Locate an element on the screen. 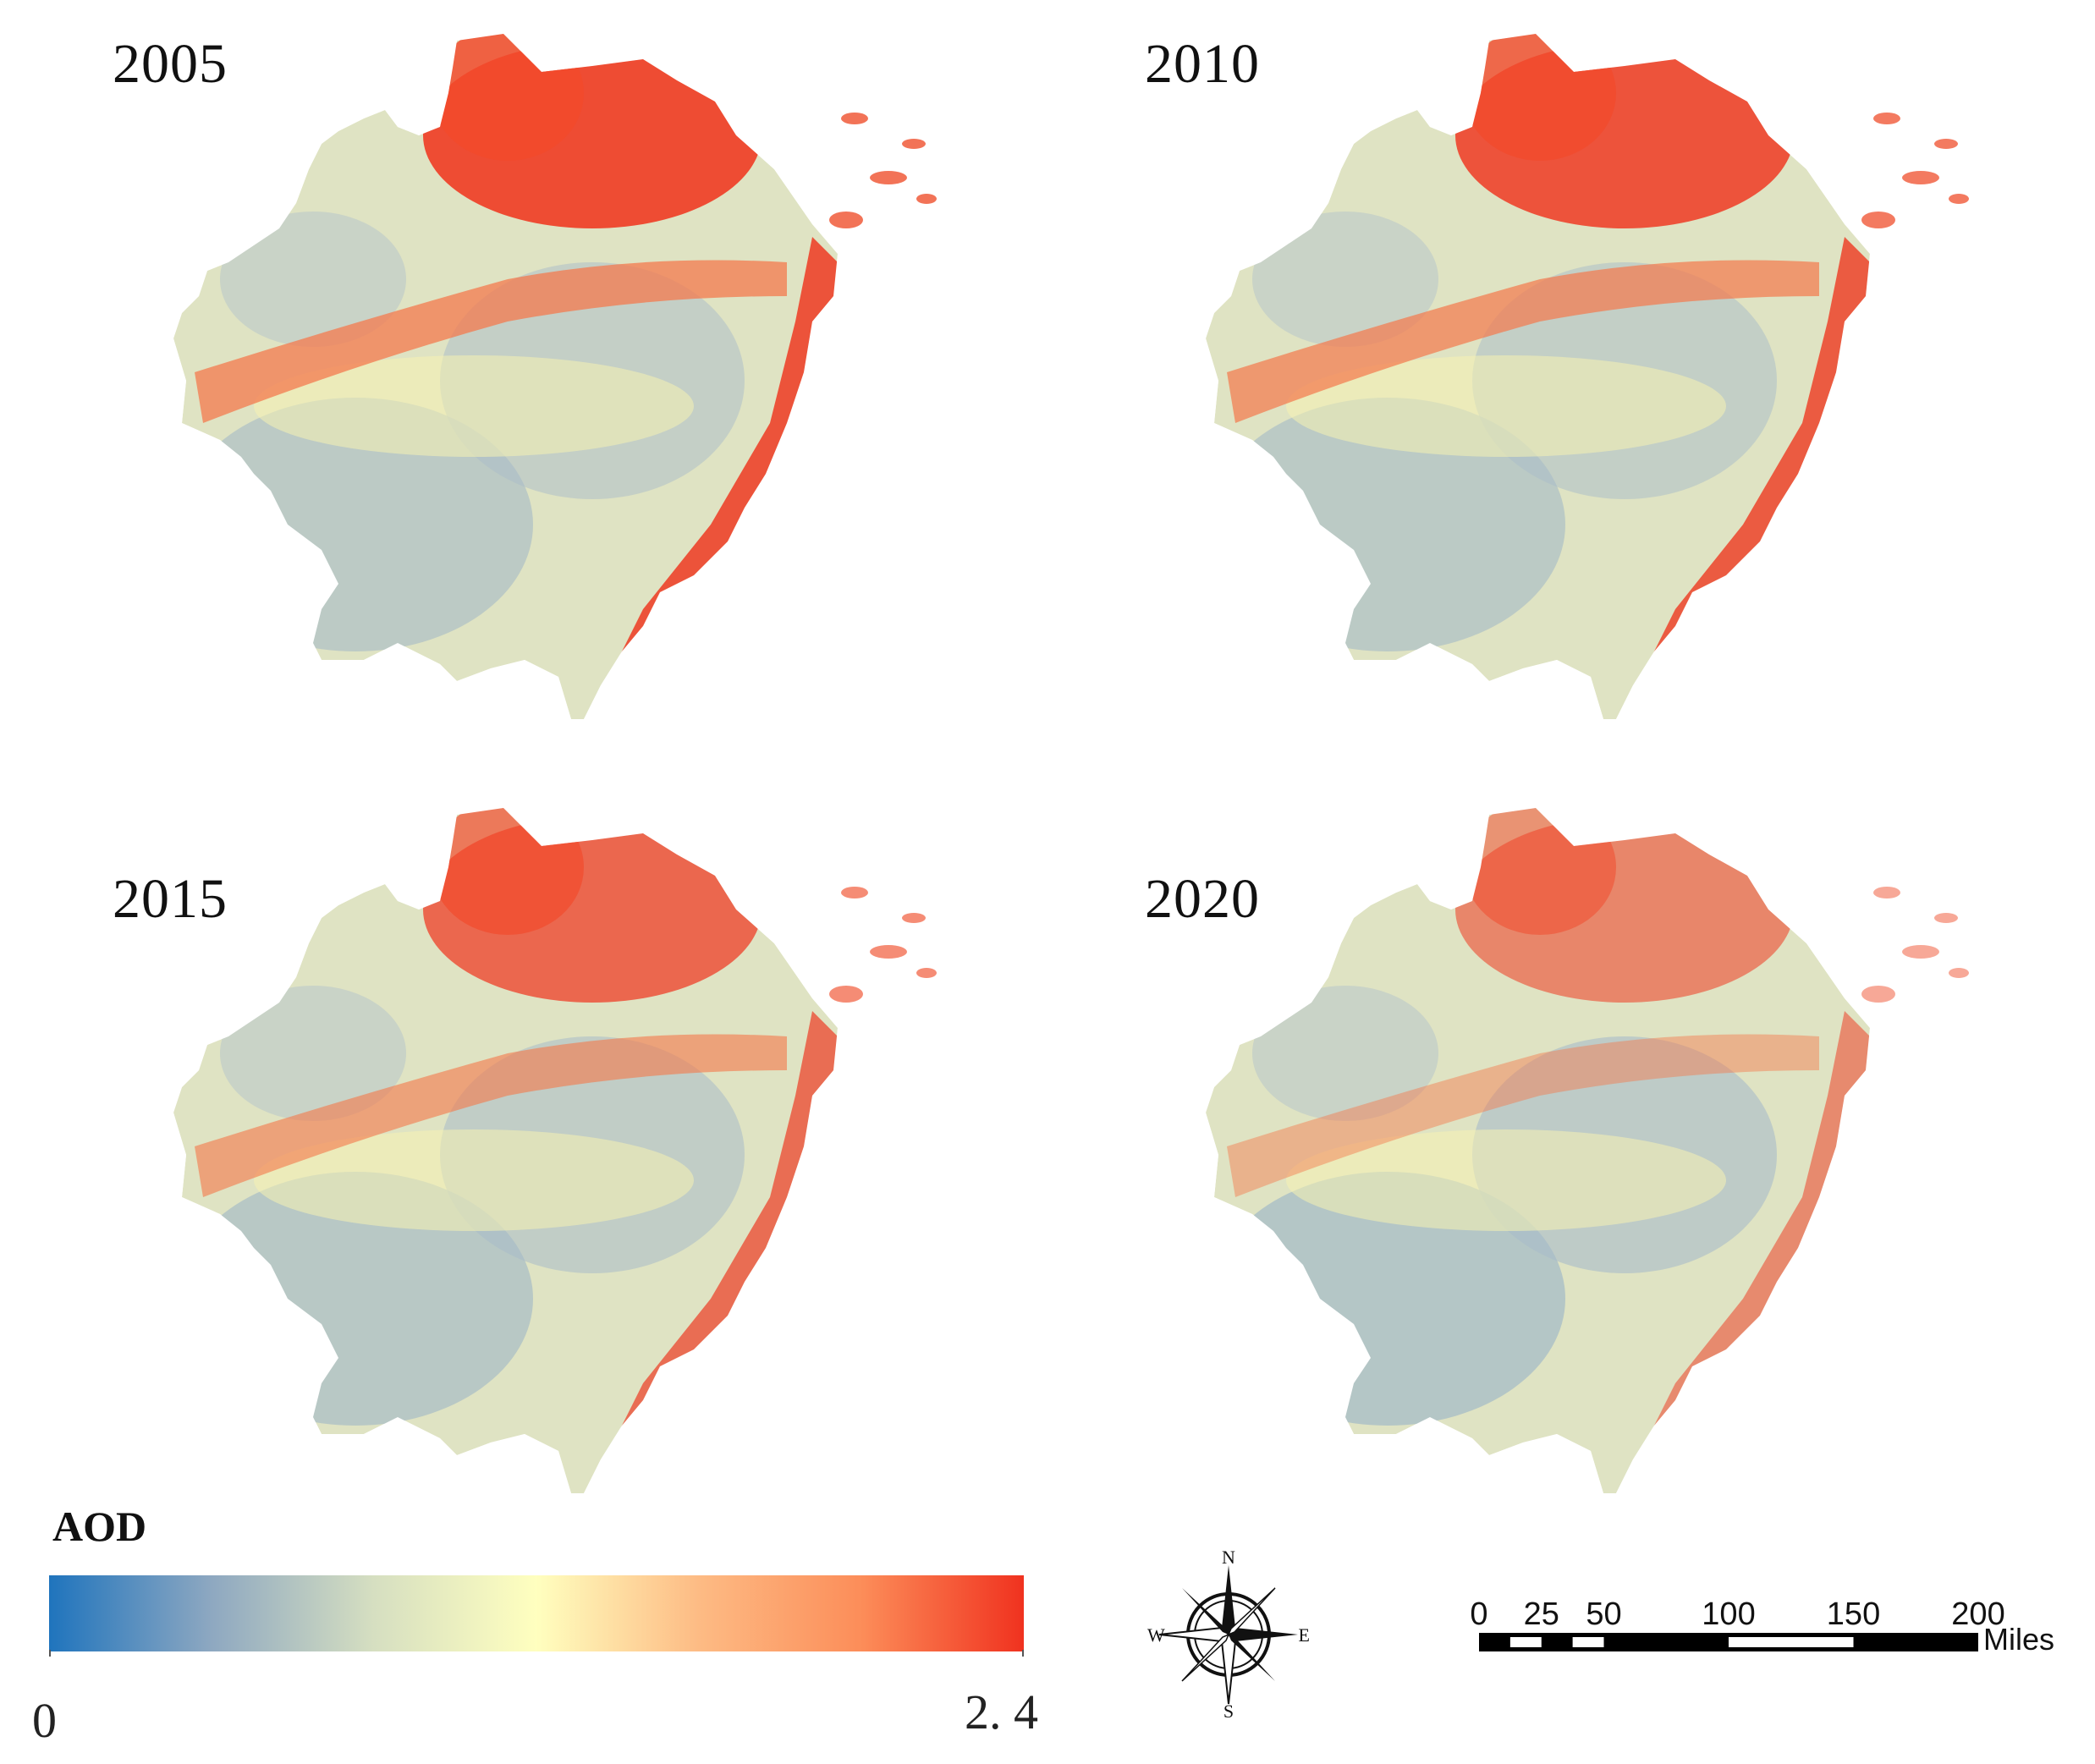 The width and height of the screenshot is (2095, 1764). aod-map-2015 is located at coordinates (555, 1150).